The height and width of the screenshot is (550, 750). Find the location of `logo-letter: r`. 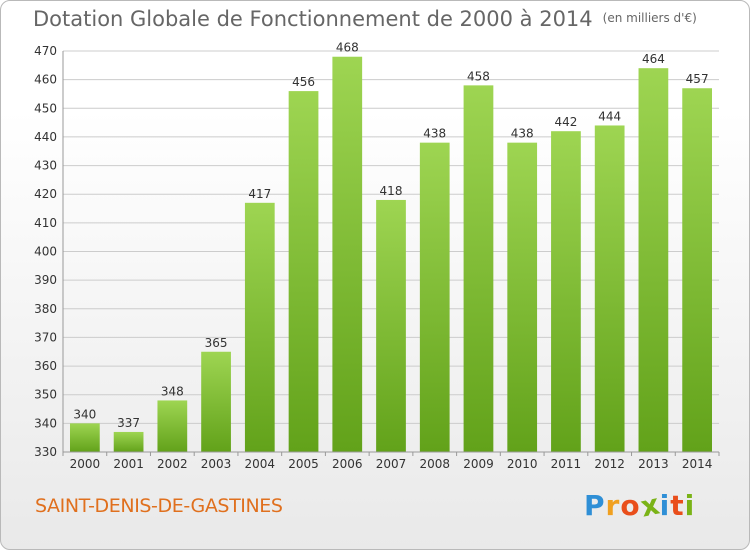

logo-letter: r is located at coordinates (613, 505).